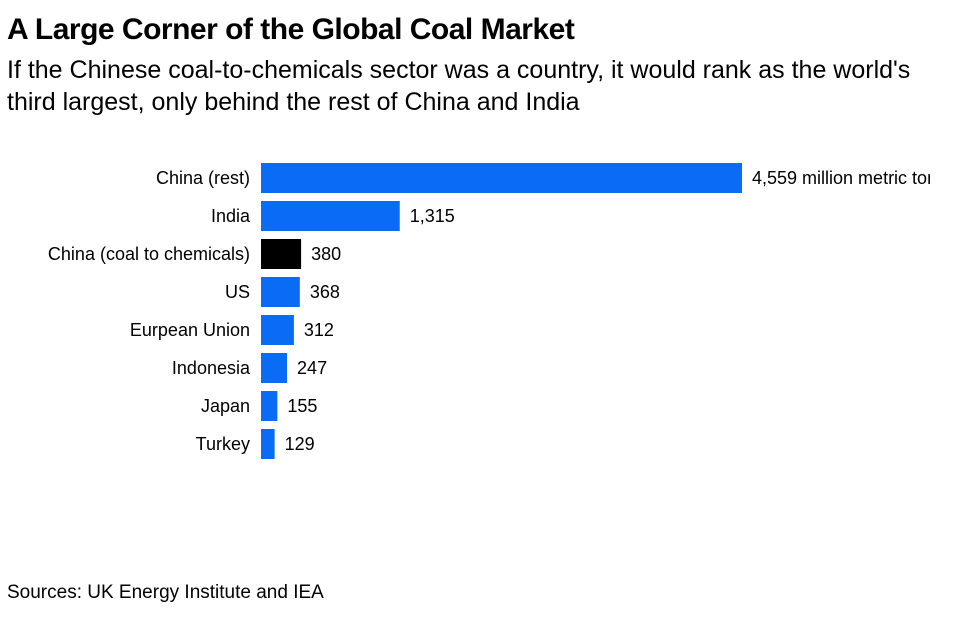 This screenshot has height=619, width=977. What do you see at coordinates (203, 178) in the screenshot?
I see `category-label: China (rest)` at bounding box center [203, 178].